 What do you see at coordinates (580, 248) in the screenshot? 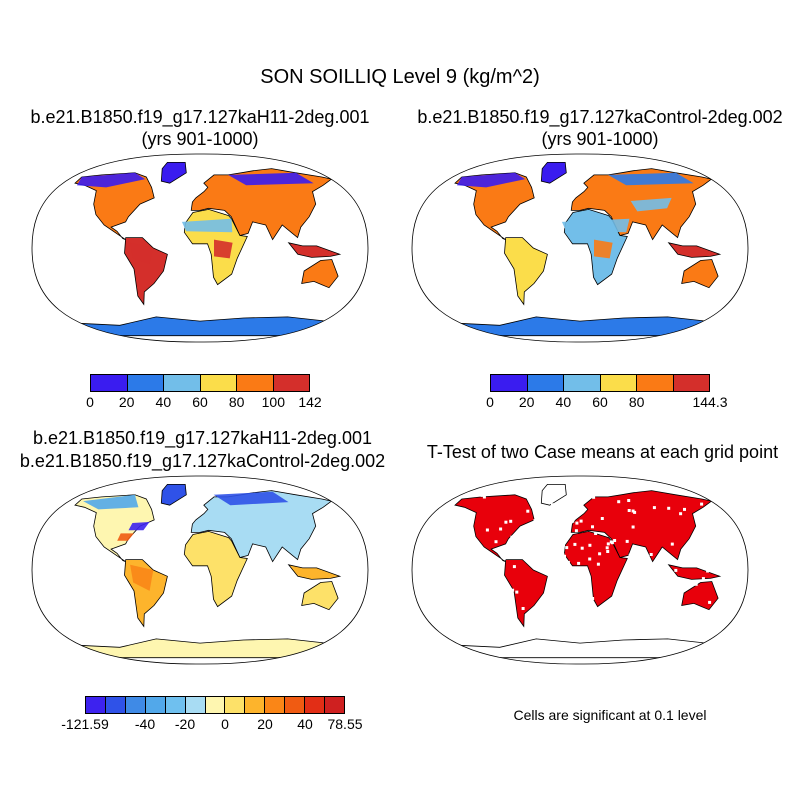
I see `map-panel-top-right` at bounding box center [580, 248].